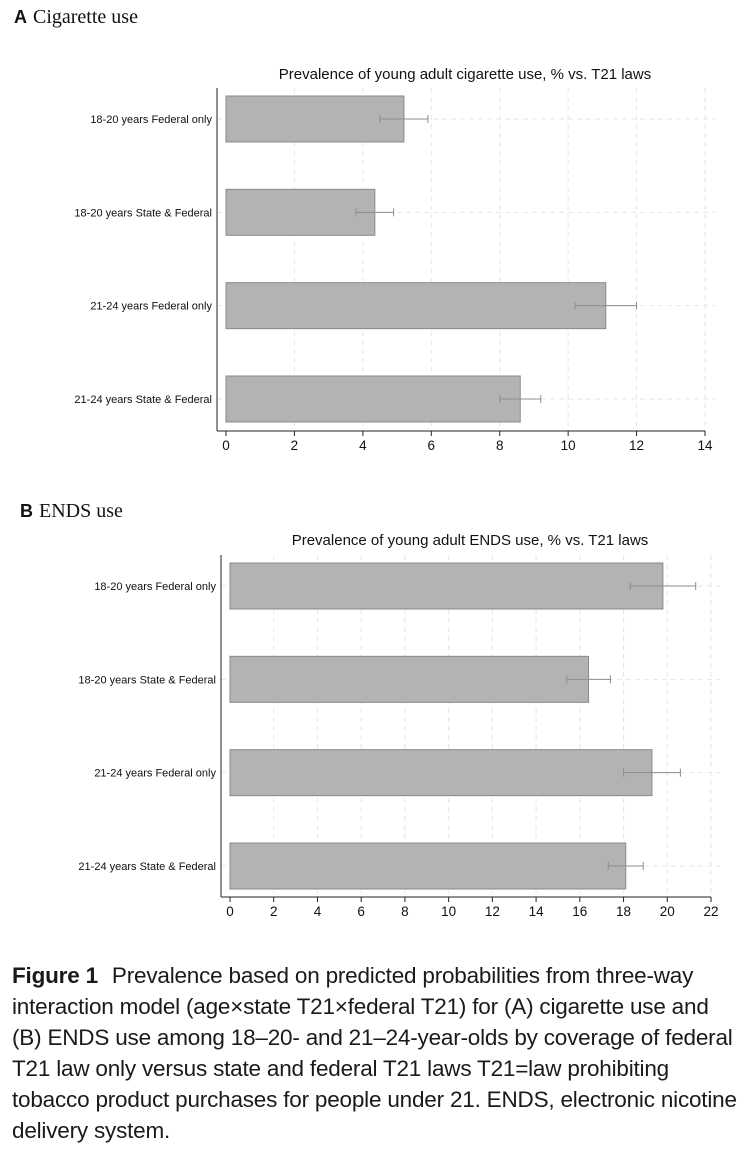 The width and height of the screenshot is (746, 1154). Describe the element at coordinates (55, 975) in the screenshot. I see `caption-label: Figure 1` at that location.